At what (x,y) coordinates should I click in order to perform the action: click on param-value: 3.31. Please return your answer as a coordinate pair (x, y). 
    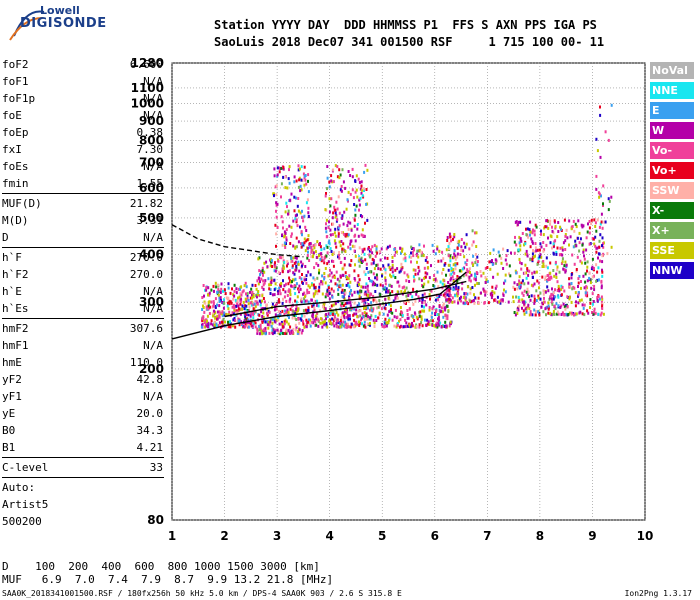
    Looking at the image, I should click on (150, 220).